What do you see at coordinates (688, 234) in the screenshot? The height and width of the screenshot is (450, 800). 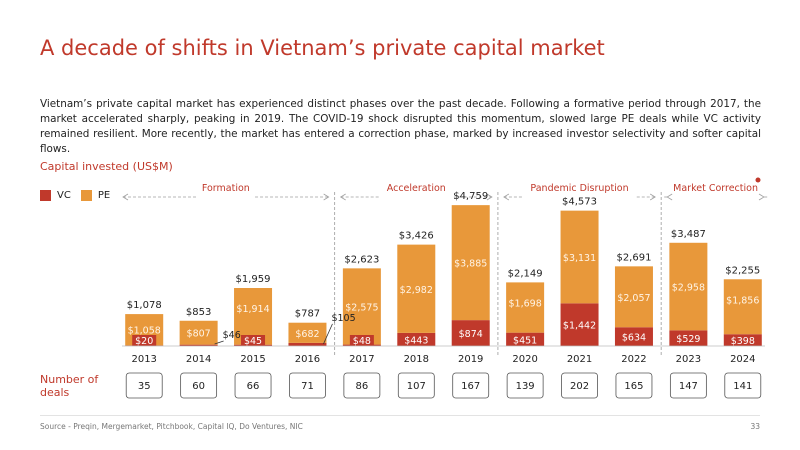 I see `total-label-2023: $3,487` at bounding box center [688, 234].